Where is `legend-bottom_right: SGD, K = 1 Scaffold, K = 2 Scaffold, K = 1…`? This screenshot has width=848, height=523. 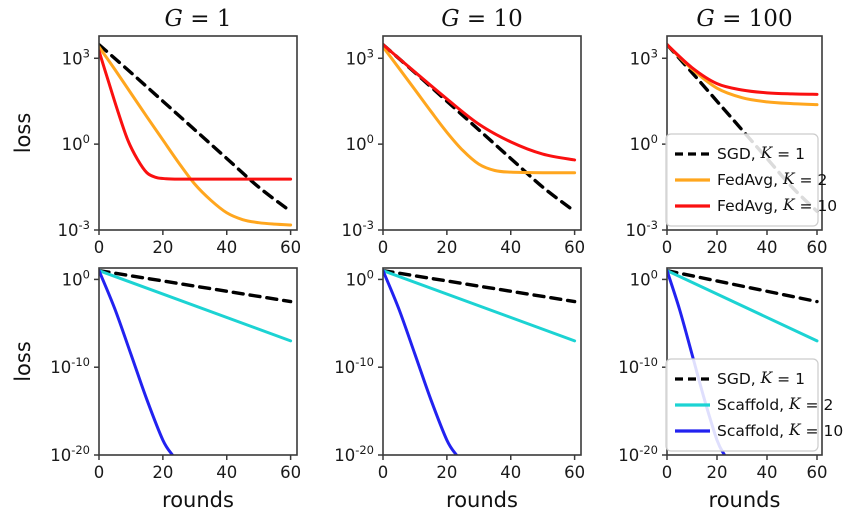
legend-bottom_right: SGD, K = 1 Scaffold, K = 2 Scaffold, K = 1… is located at coordinates (754, 405).